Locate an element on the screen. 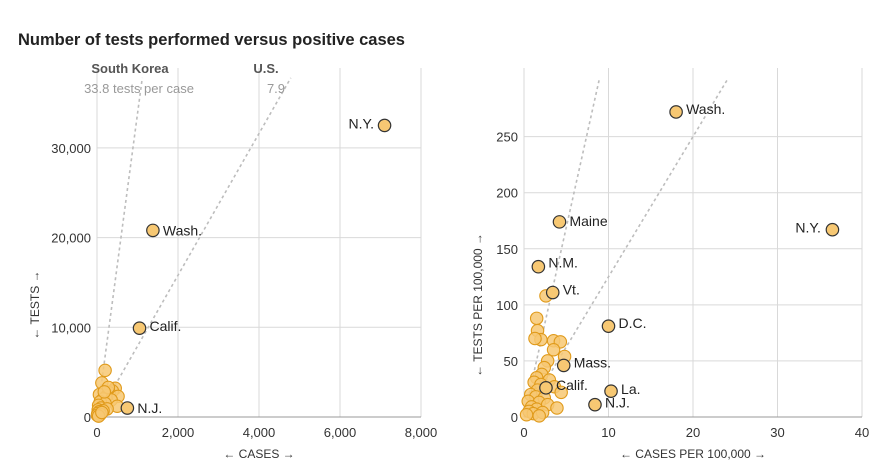 The image size is (892, 466). point-label: La. is located at coordinates (630, 389).